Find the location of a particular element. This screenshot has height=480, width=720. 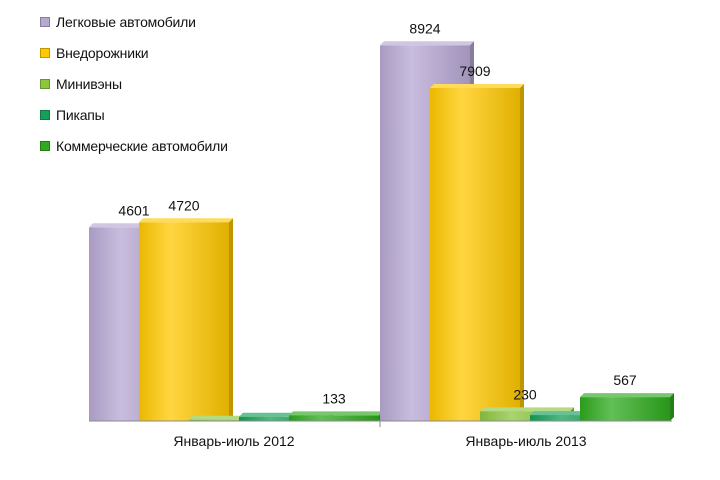

legend-label: Легковые автомобили is located at coordinates (126, 21).